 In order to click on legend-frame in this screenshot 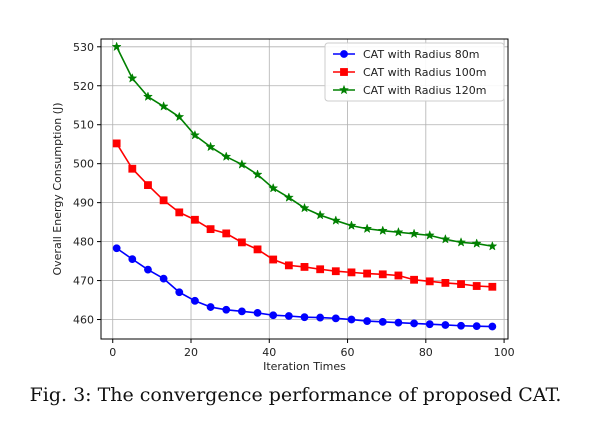, I will do `click(414, 72)`.